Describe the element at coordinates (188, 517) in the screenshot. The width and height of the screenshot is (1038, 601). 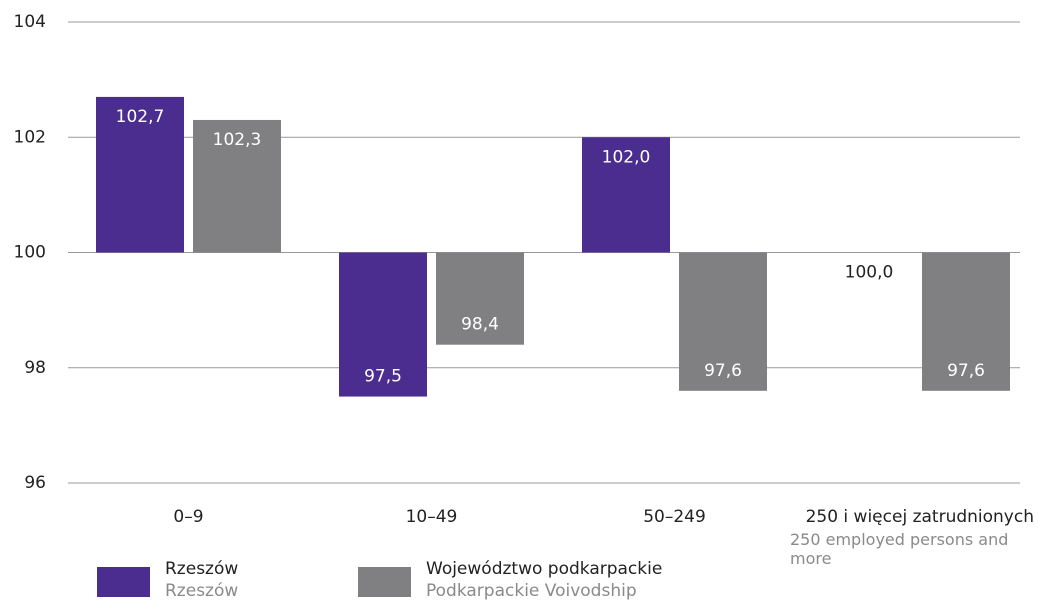
I see `x-tick-label: 0–9` at that location.